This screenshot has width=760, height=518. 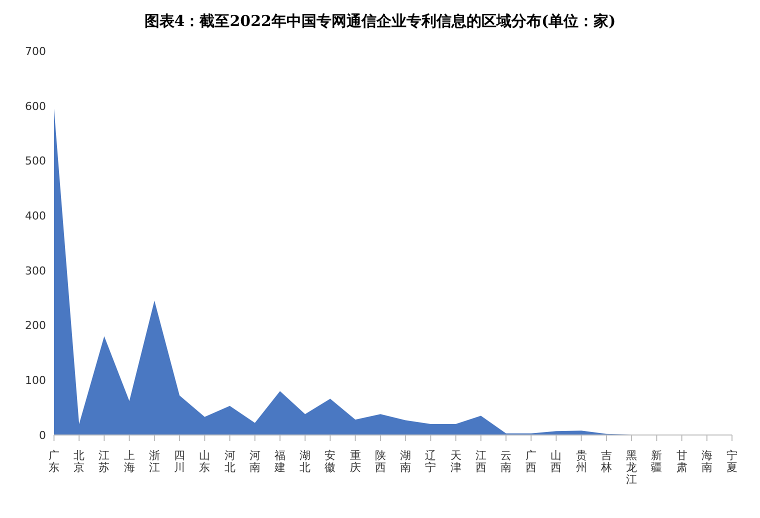 I want to click on x-tick-label: 安徽, so click(x=330, y=461).